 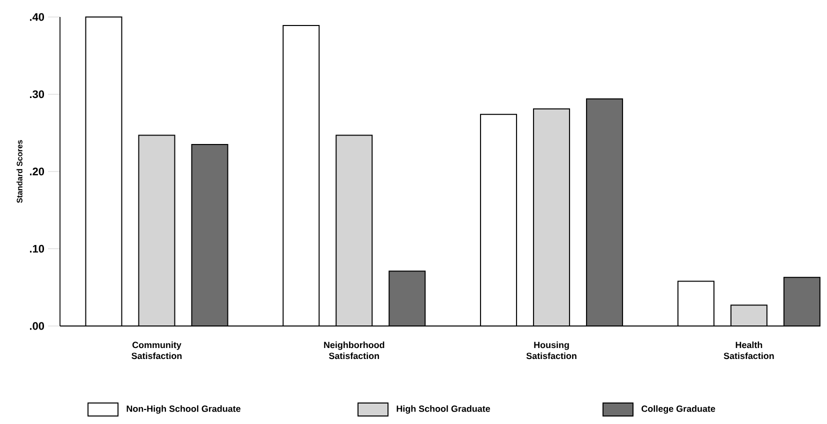 I want to click on x-tick-label: Housing Satisfaction, so click(x=551, y=351).